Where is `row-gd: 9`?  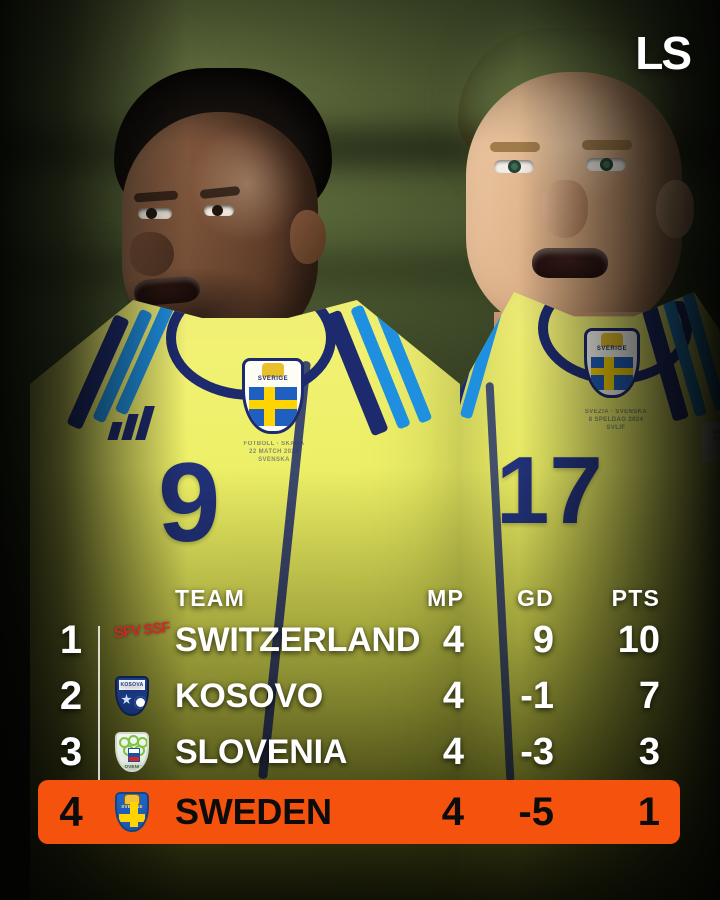
row-gd: 9 is located at coordinates (543, 639).